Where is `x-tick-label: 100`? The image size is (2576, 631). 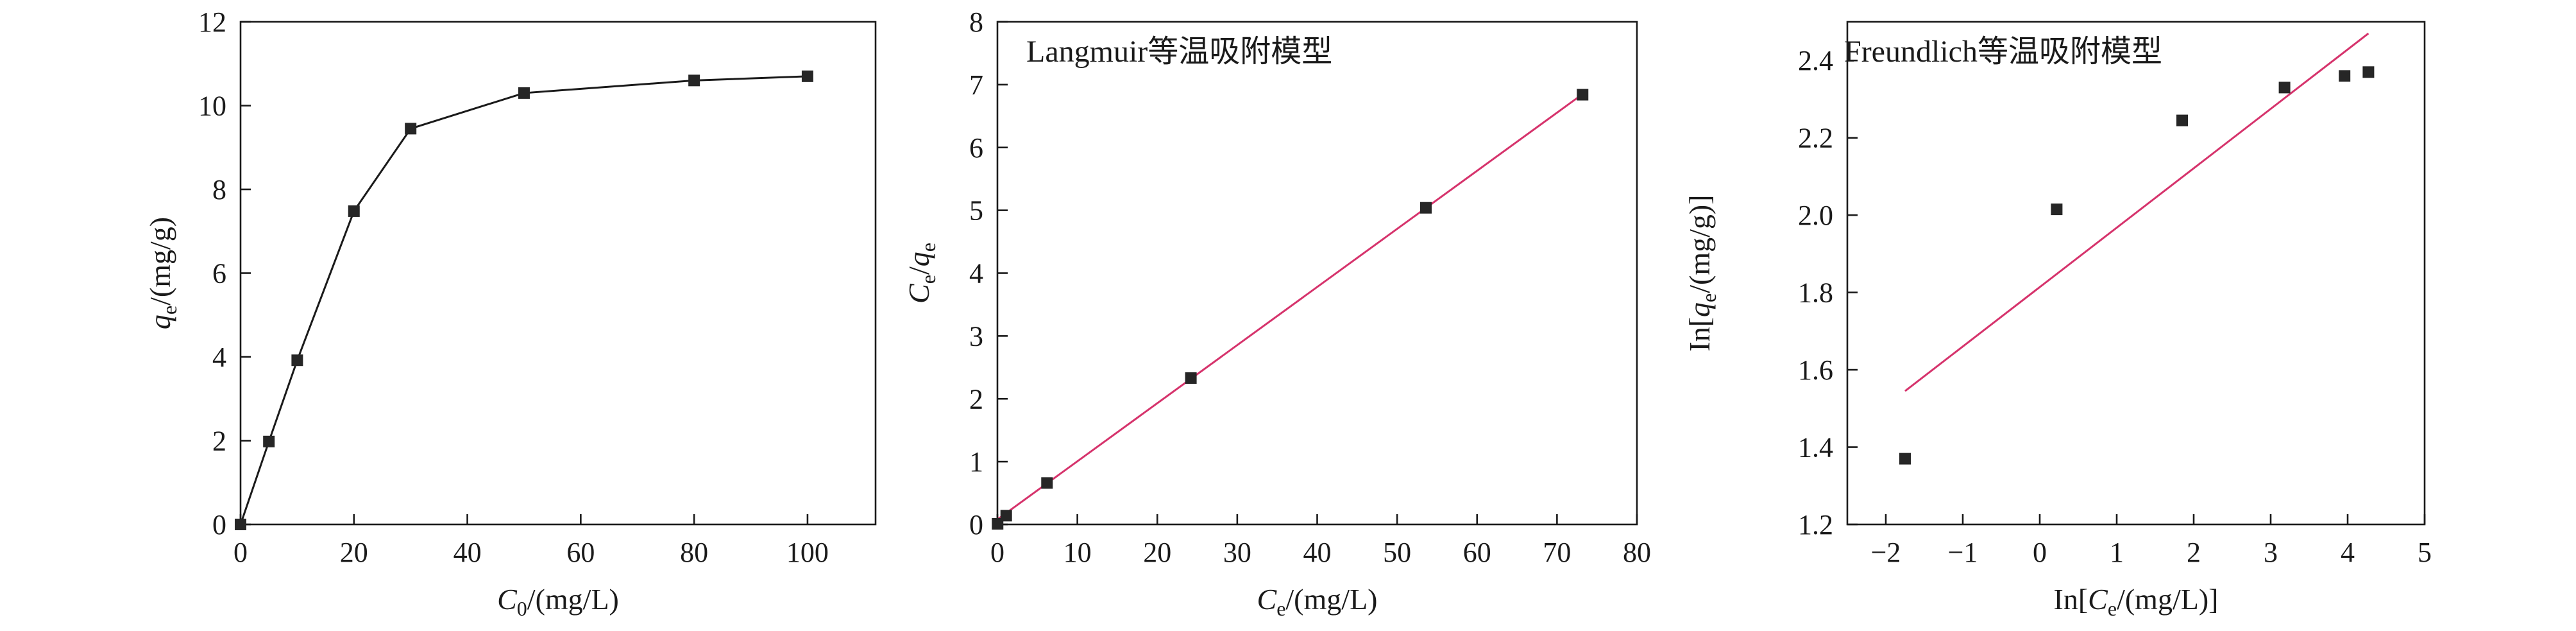 x-tick-label: 100 is located at coordinates (807, 552).